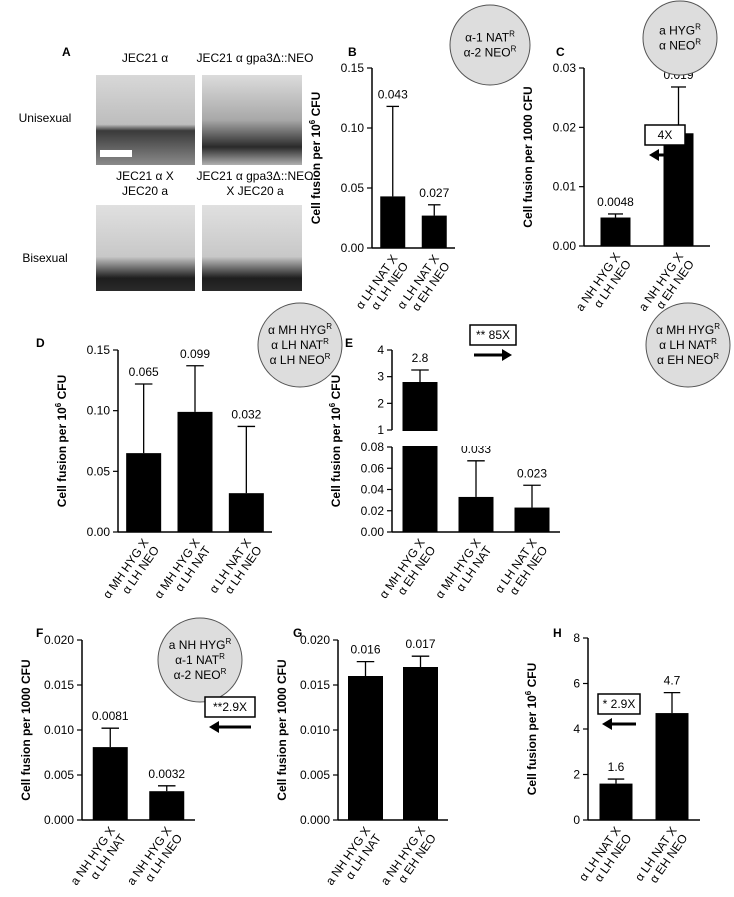 The width and height of the screenshot is (734, 897). Describe the element at coordinates (300, 329) in the screenshot. I see `legend-line: α MH HYGR` at that location.